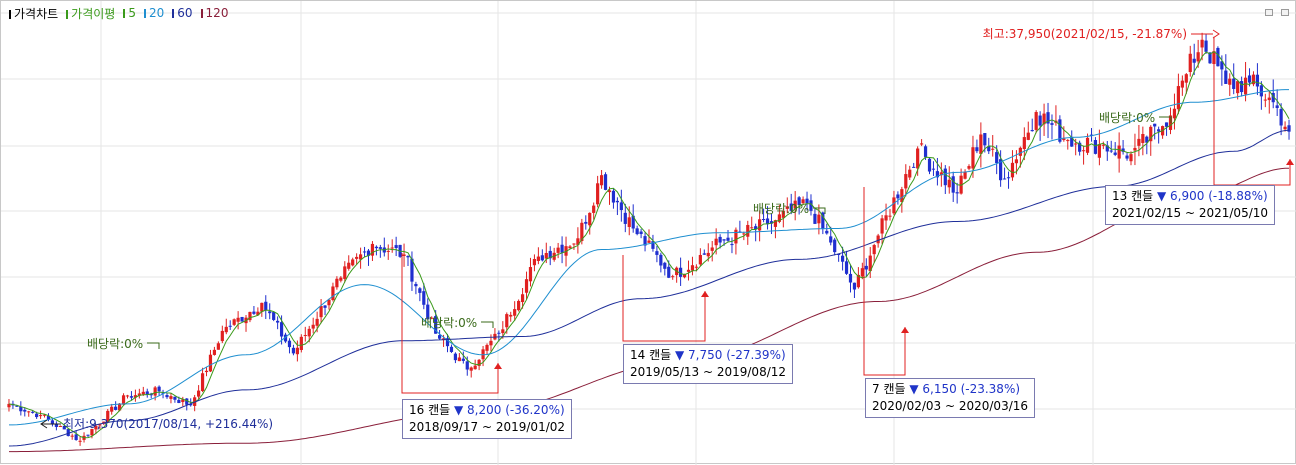 The height and width of the screenshot is (465, 1296). What do you see at coordinates (487, 427) in the screenshot?
I see `decline-date-range: 2018/09/17 ~ 2019/01/02` at bounding box center [487, 427].